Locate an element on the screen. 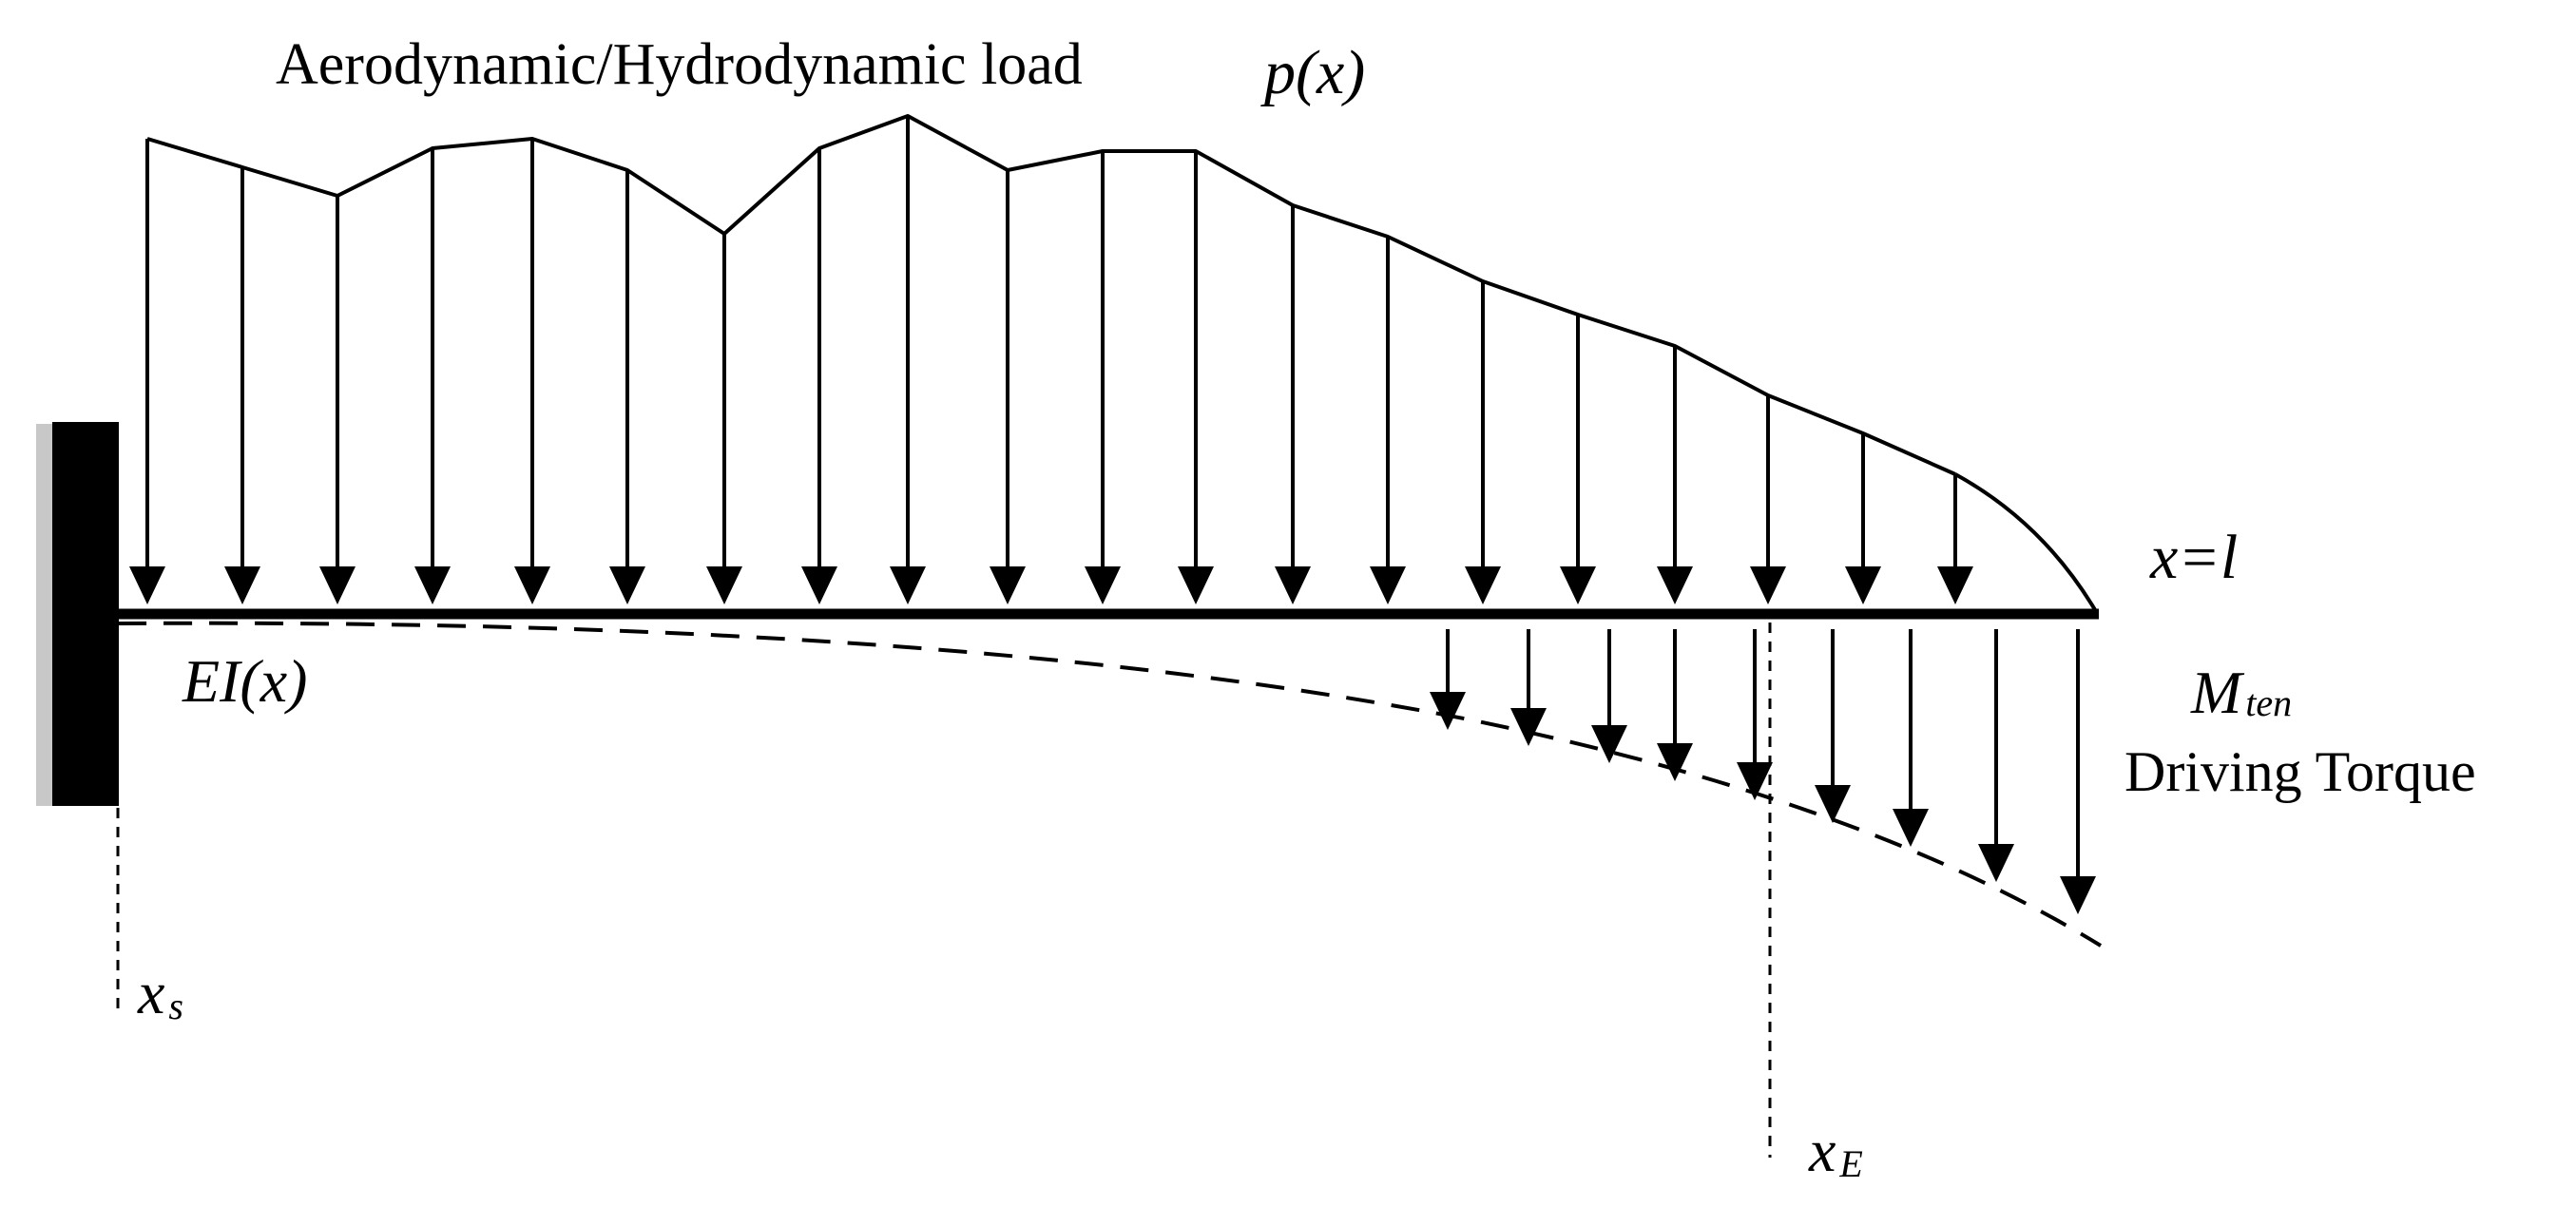  xe-label: x E is located at coordinates (1835, 1151).